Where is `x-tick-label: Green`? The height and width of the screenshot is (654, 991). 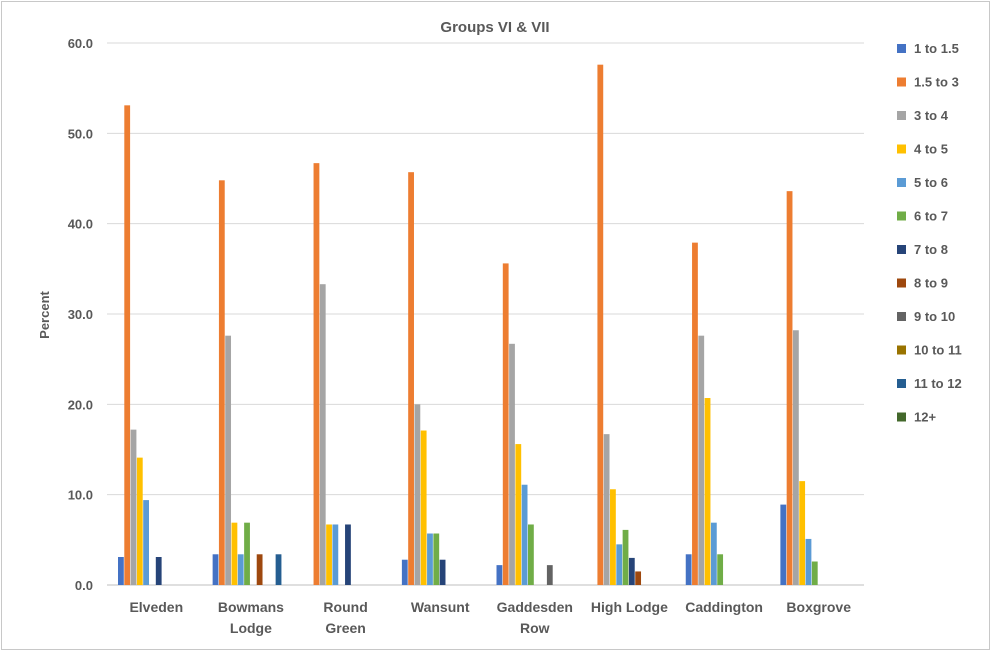 x-tick-label: Green is located at coordinates (345, 628).